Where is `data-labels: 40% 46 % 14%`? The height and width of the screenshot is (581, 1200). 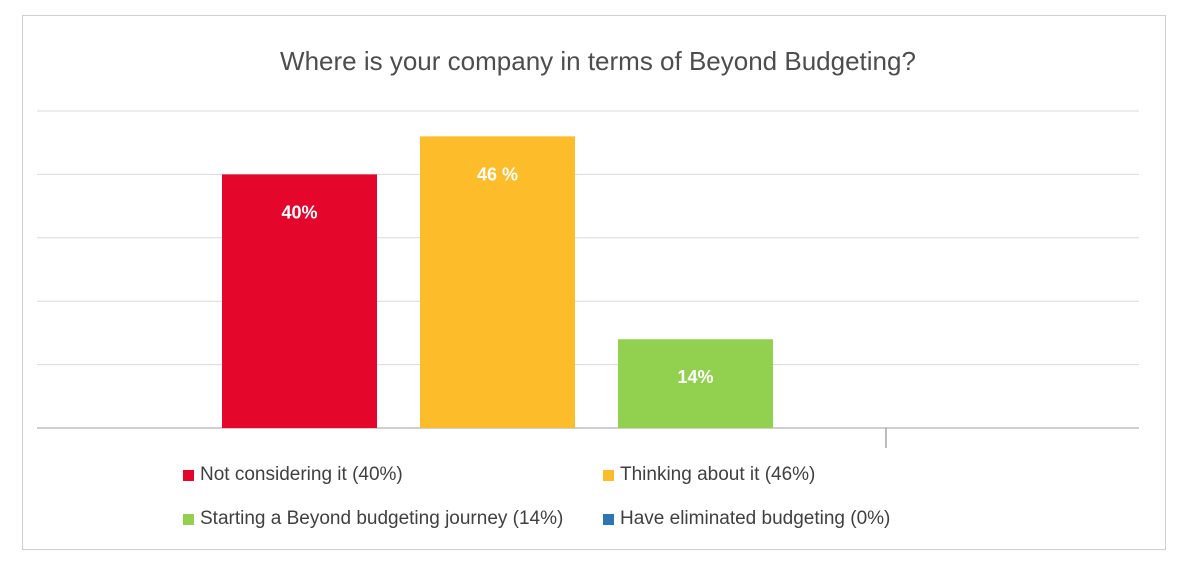
data-labels: 40% 46 % 14% is located at coordinates (497, 275).